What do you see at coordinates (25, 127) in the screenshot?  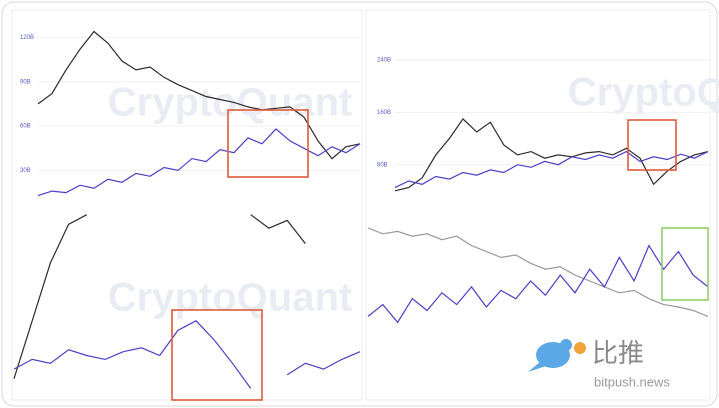 I see `y-tick-label: 60B` at bounding box center [25, 127].